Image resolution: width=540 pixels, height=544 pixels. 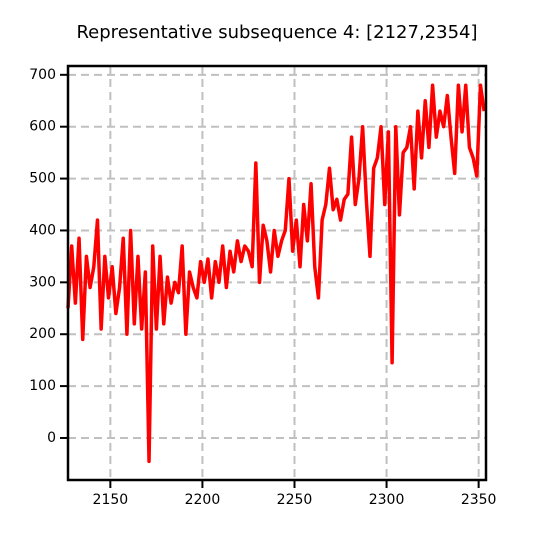 I want to click on y-tick-label: 400, so click(x=42, y=230).